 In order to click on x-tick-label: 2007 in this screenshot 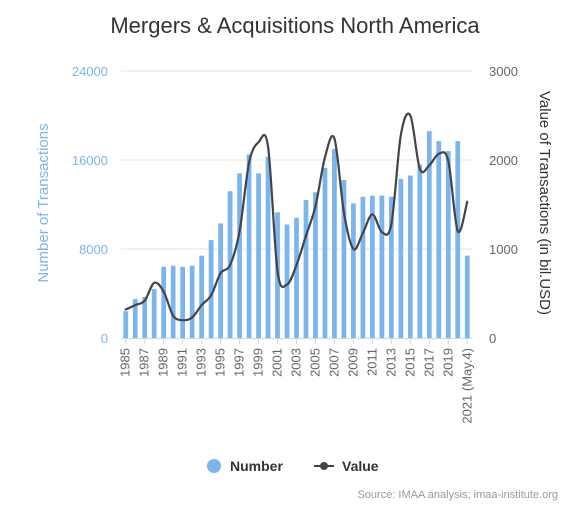, I will do `click(333, 362)`.